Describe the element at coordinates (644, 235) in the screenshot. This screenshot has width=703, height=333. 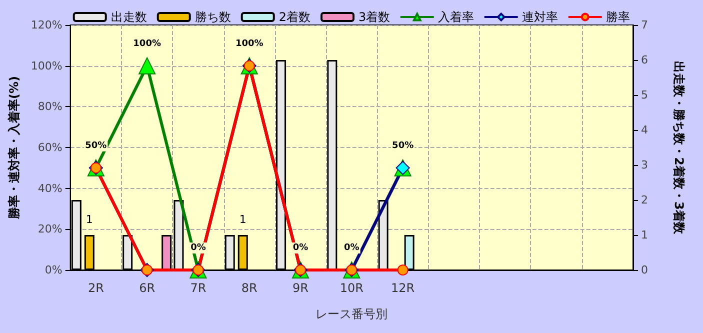
I see `y2-tick-label: 1` at that location.